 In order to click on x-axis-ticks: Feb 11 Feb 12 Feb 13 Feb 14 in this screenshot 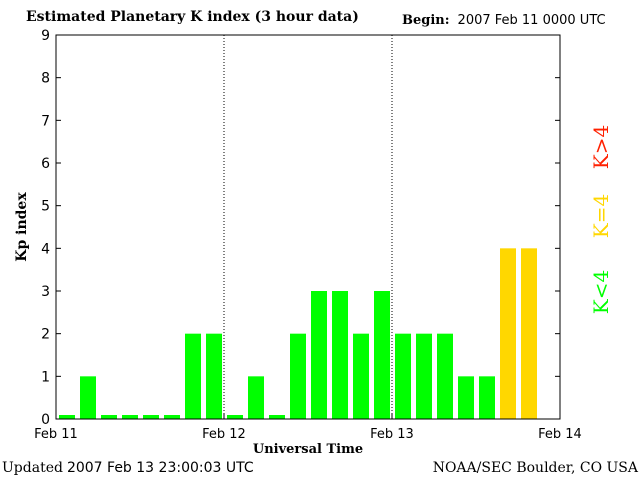, I will do `click(308, 428)`.